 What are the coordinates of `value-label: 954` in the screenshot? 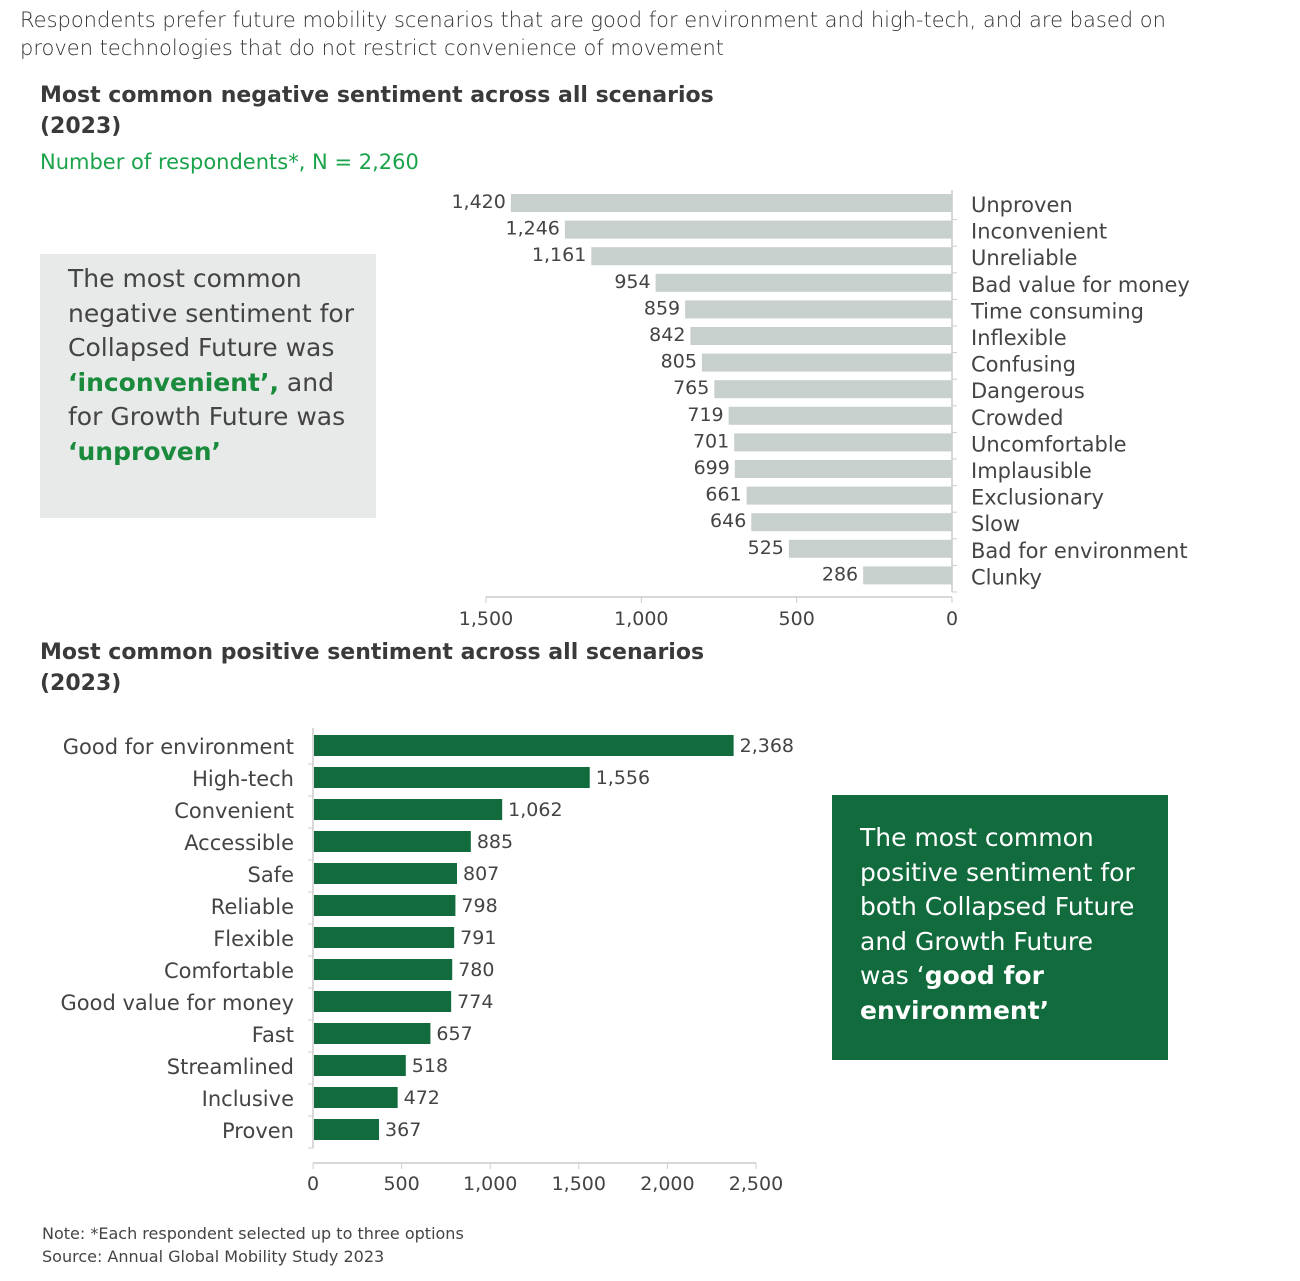 It's located at (632, 282).